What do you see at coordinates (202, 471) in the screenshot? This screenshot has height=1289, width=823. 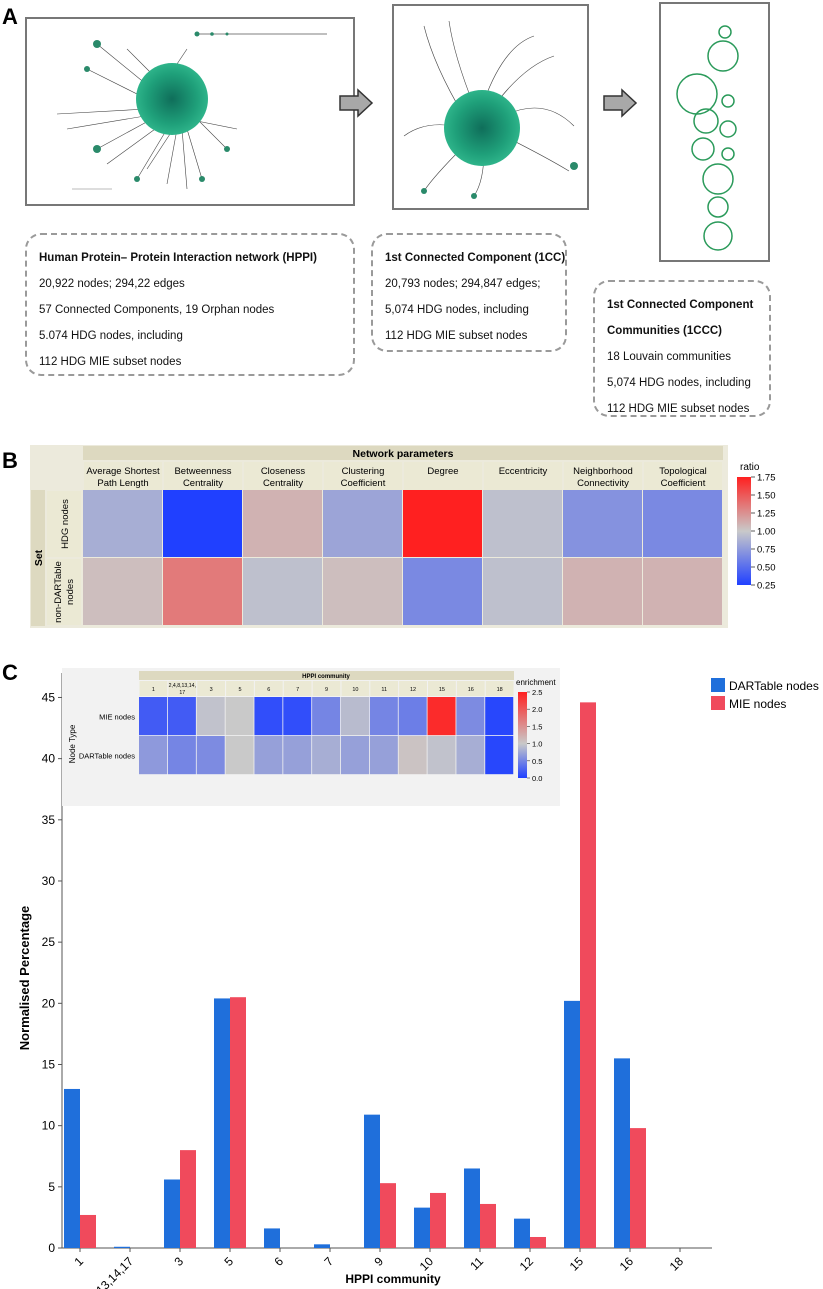 I see `column-header-label: Betweenness` at bounding box center [202, 471].